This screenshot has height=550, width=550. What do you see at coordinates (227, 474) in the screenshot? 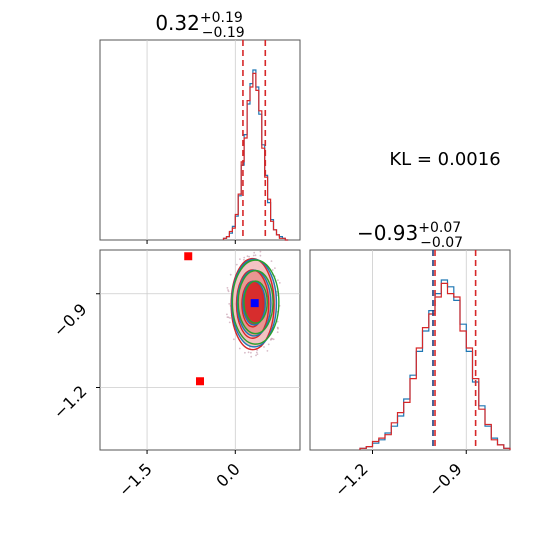
I see `x-tick-label-p1-b: 0.0` at bounding box center [227, 474].